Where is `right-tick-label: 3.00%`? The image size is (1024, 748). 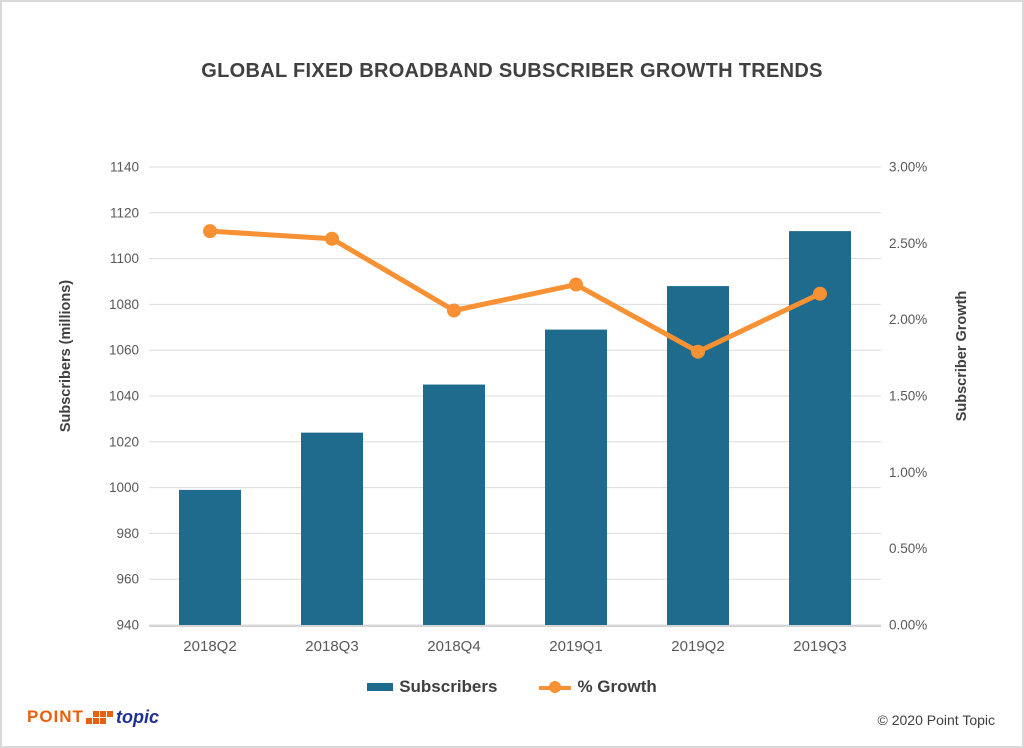 right-tick-label: 3.00% is located at coordinates (908, 167).